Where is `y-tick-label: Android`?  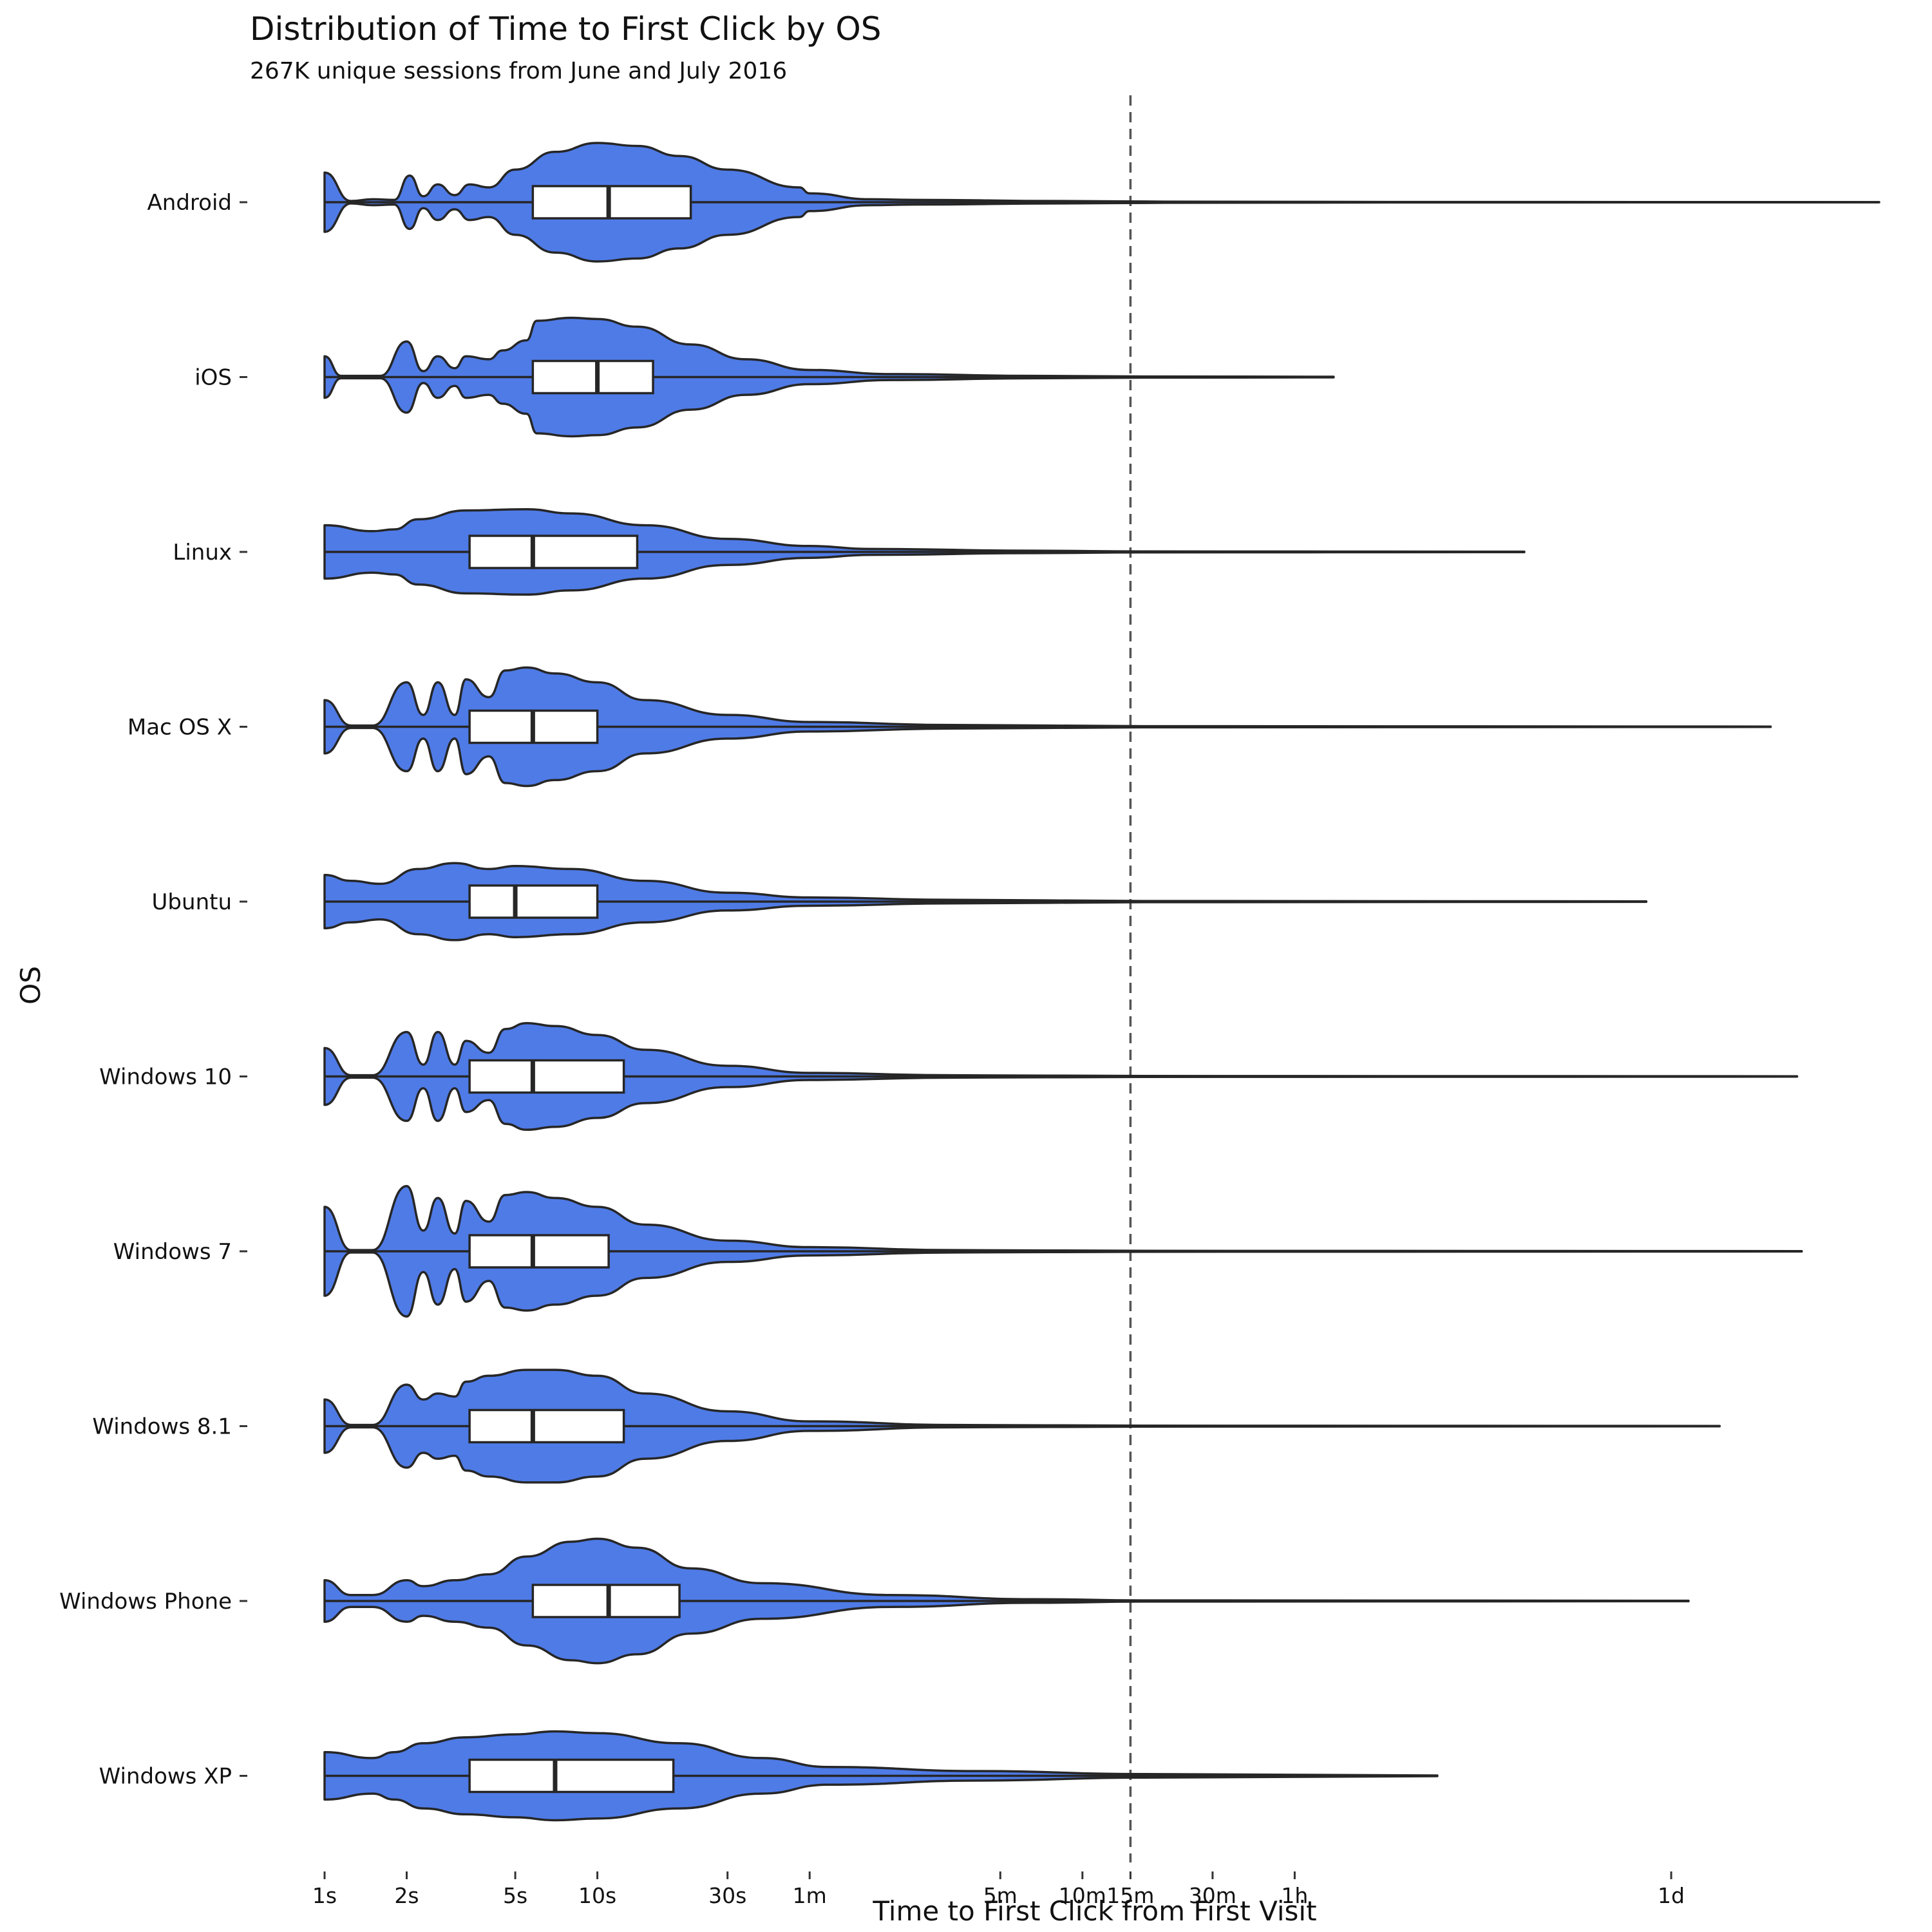
y-tick-label: Android is located at coordinates (190, 203).